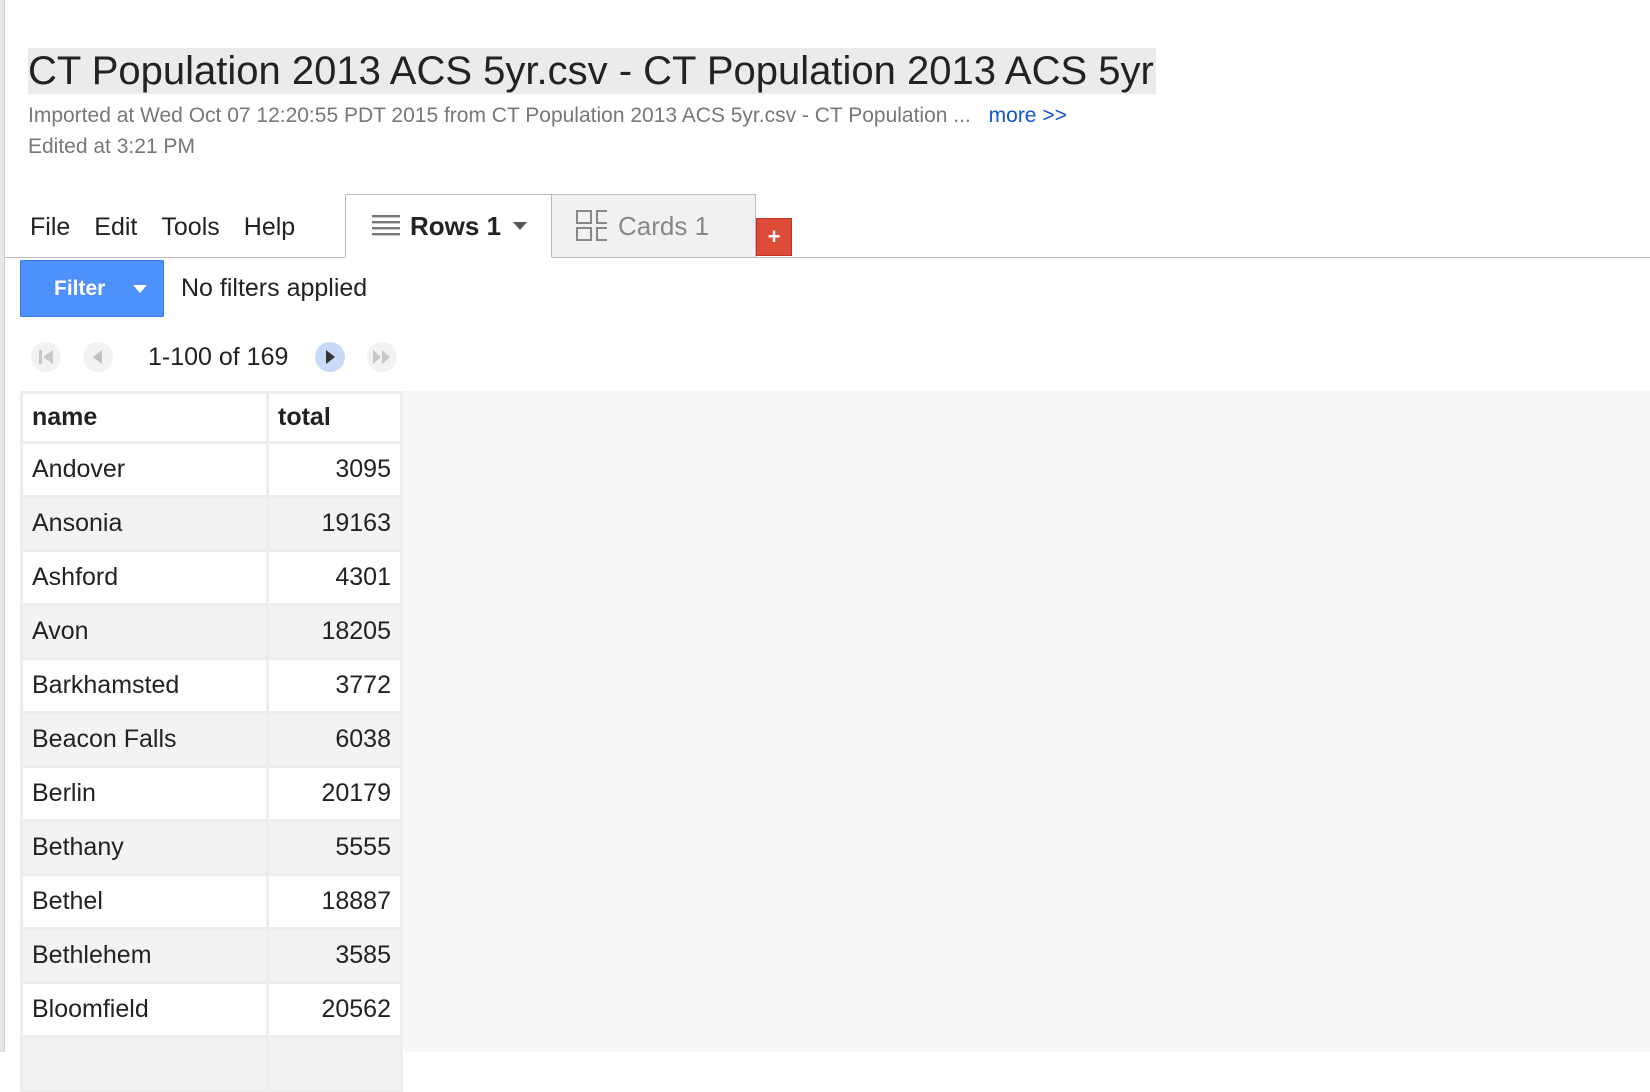 The image size is (1650, 1092). I want to click on edited-info: Edited at 3:21 PM, so click(111, 146).